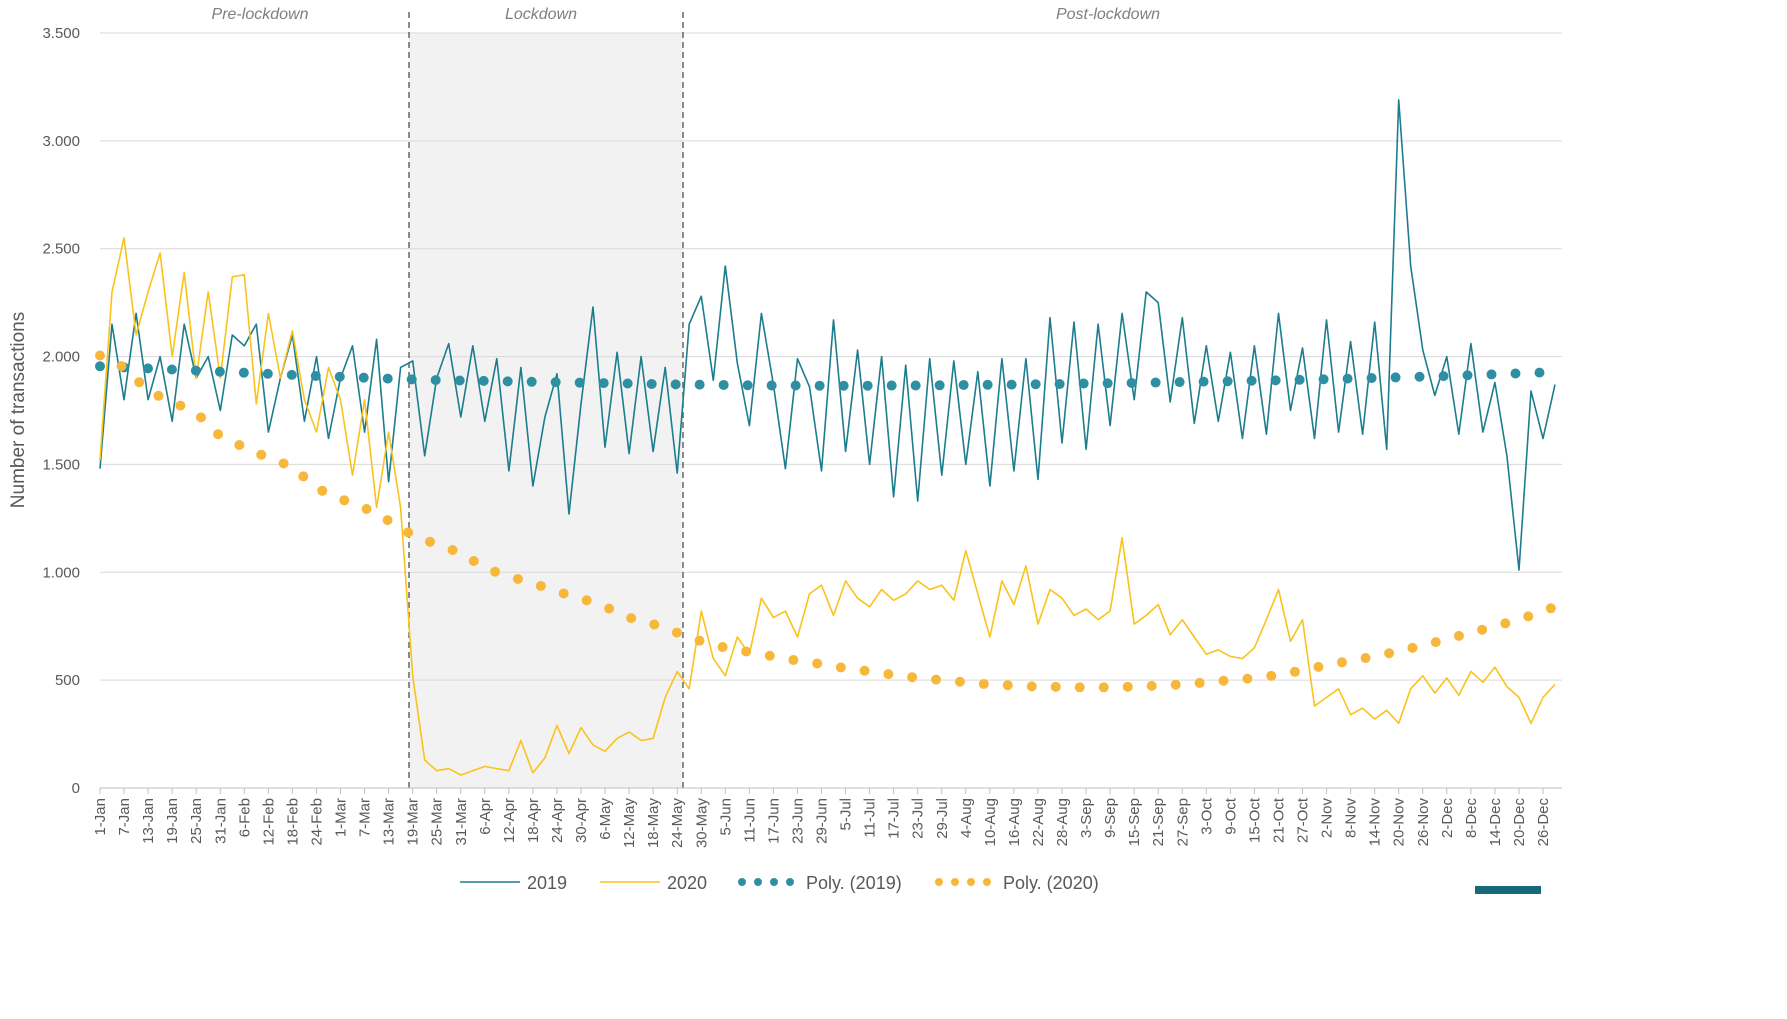 The image size is (1787, 1019). What do you see at coordinates (1206, 816) in the screenshot?
I see `x-tick-label: 3-Oct` at bounding box center [1206, 816].